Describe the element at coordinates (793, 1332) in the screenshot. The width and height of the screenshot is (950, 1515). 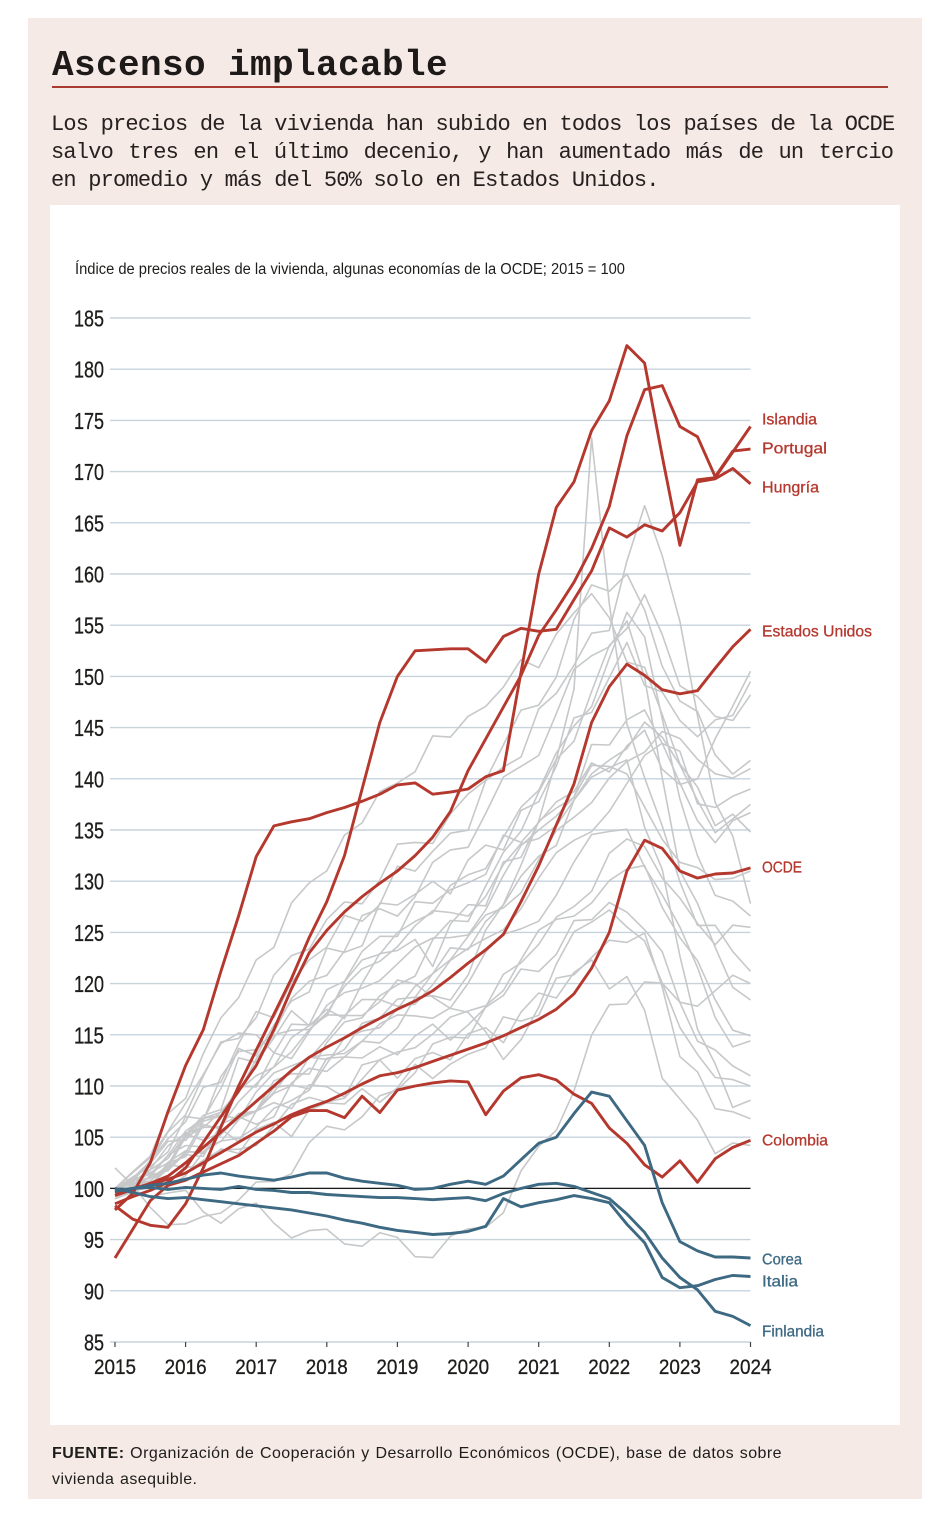
I see `svg-text: Finlandia` at that location.